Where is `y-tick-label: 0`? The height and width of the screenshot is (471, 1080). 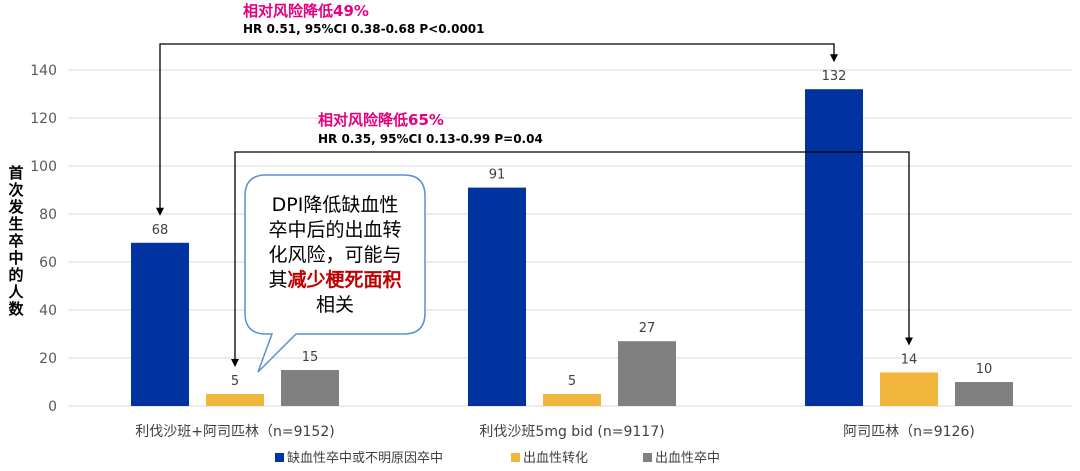 y-tick-label: 0 is located at coordinates (52, 407).